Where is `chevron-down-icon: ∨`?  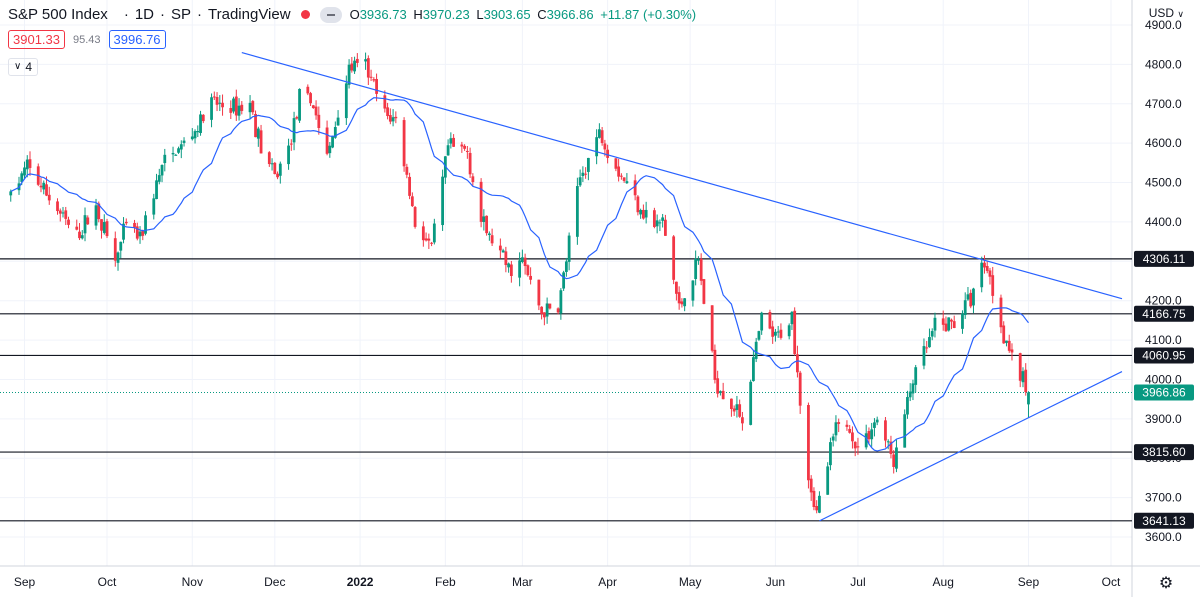 chevron-down-icon: ∨ is located at coordinates (1180, 14).